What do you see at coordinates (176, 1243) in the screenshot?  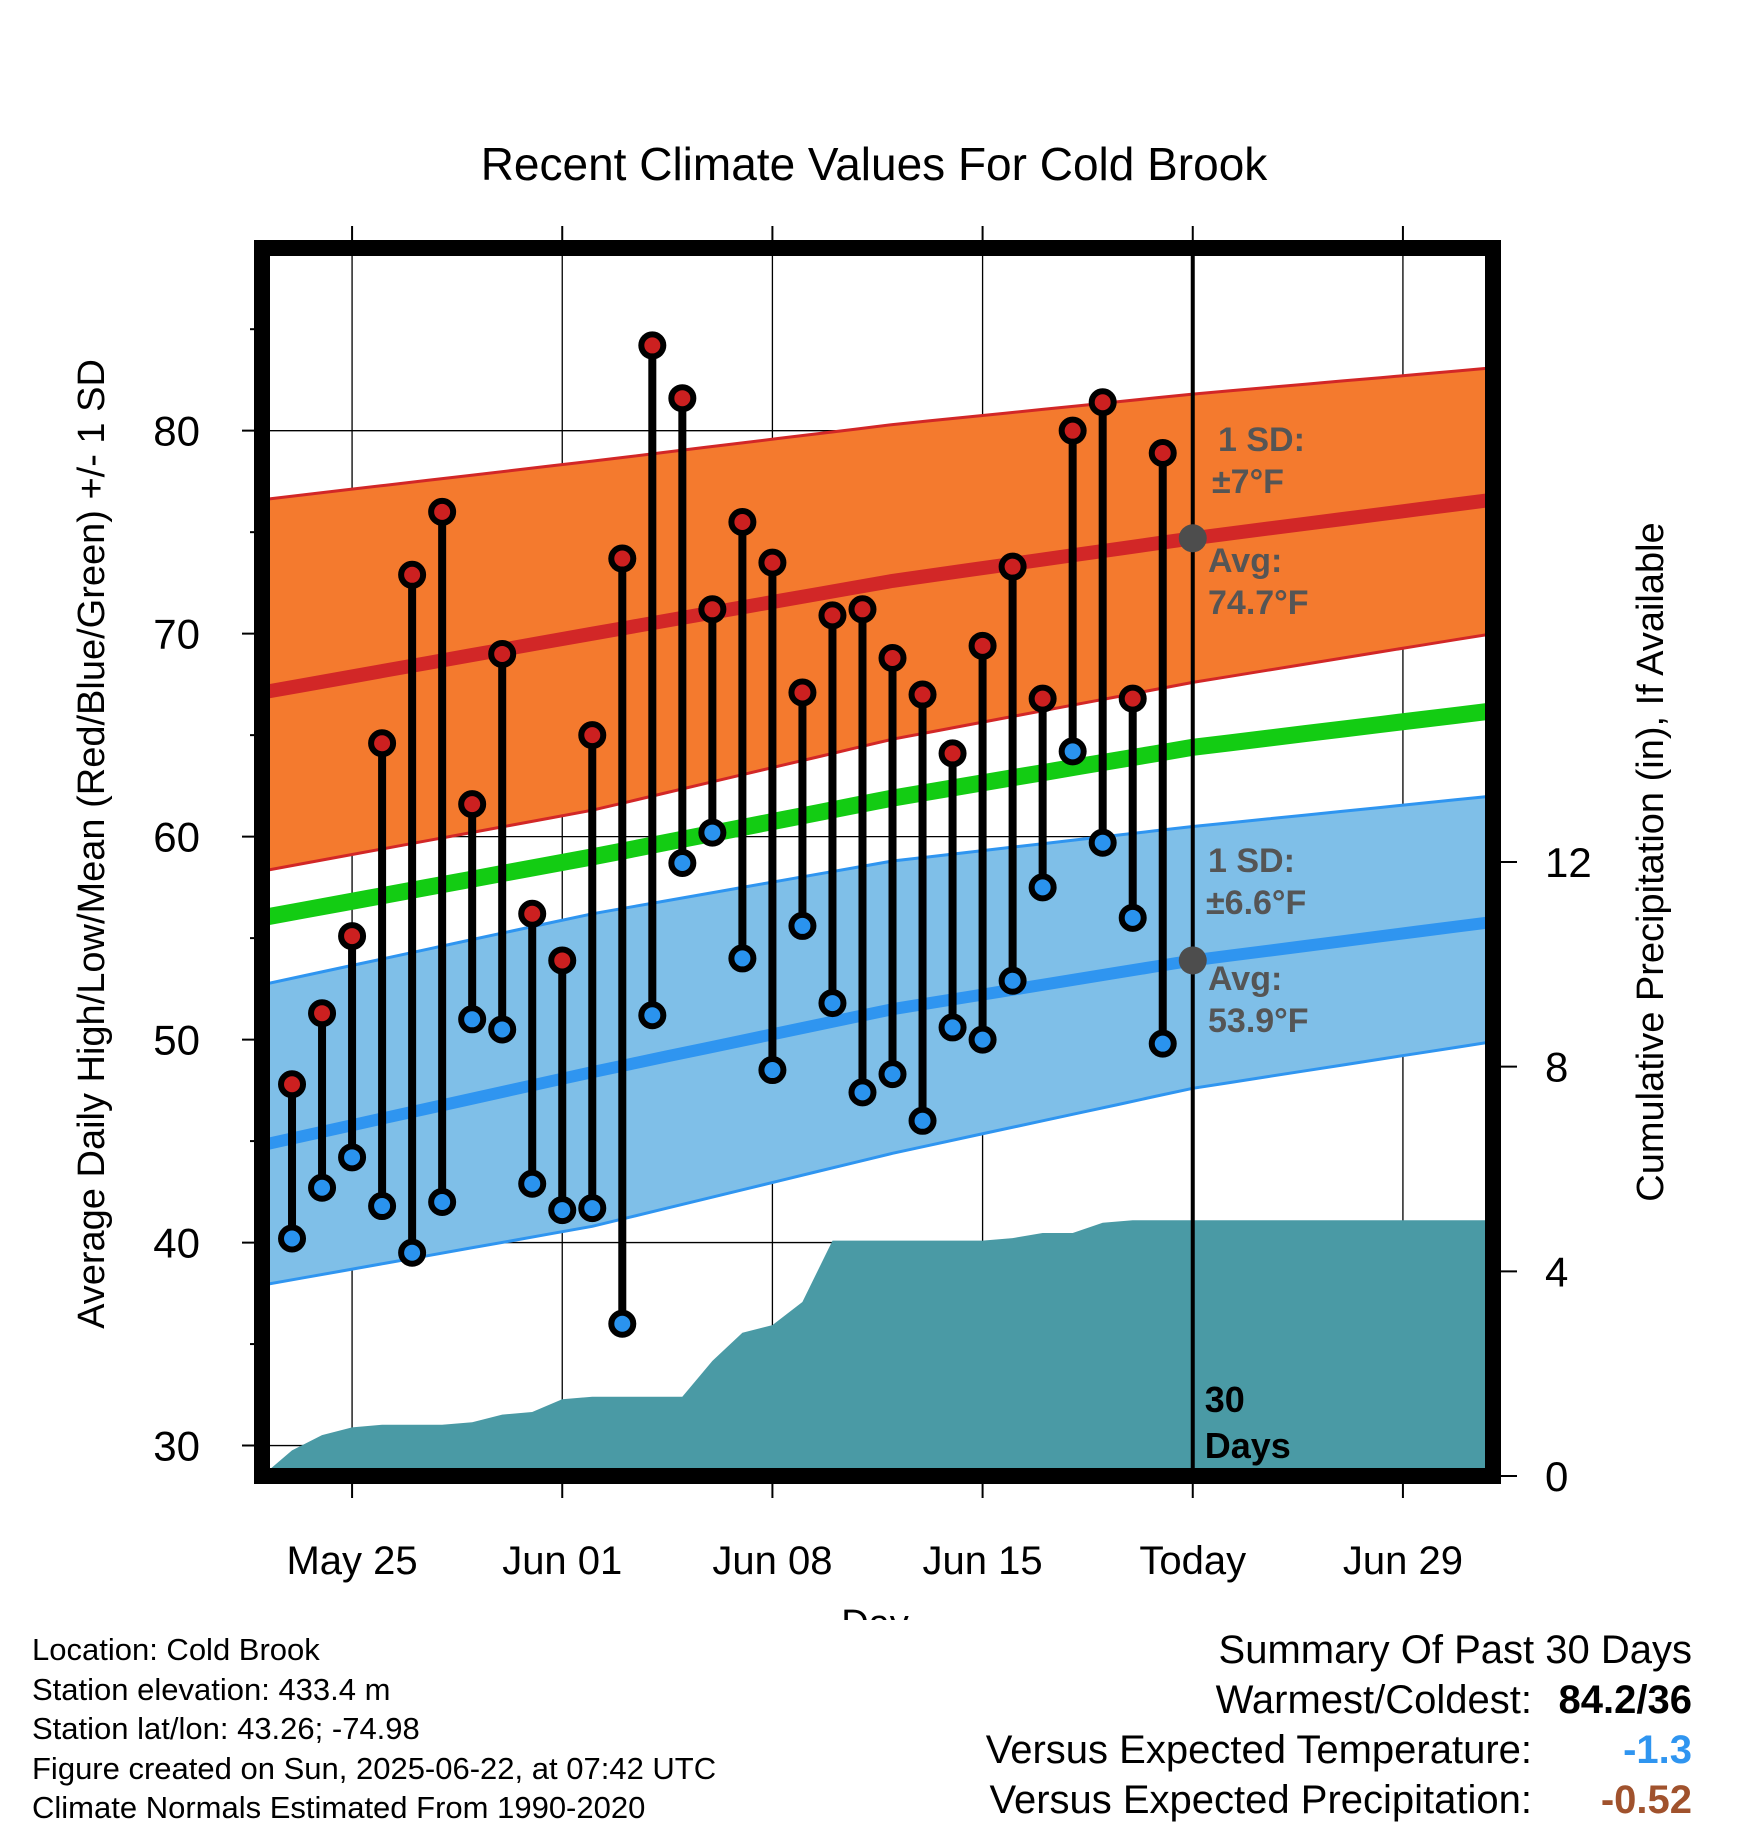 I see `y-tick-label: 40` at bounding box center [176, 1243].